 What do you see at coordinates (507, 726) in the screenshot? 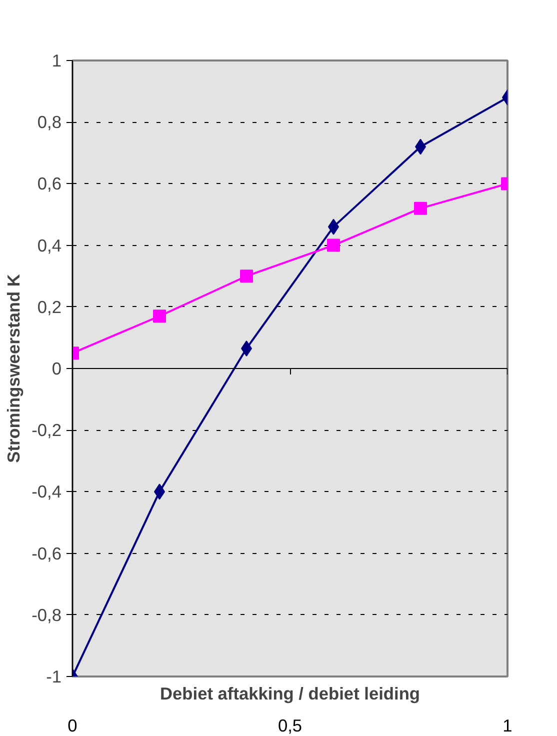
I see `x-tick-label: 1` at bounding box center [507, 726].